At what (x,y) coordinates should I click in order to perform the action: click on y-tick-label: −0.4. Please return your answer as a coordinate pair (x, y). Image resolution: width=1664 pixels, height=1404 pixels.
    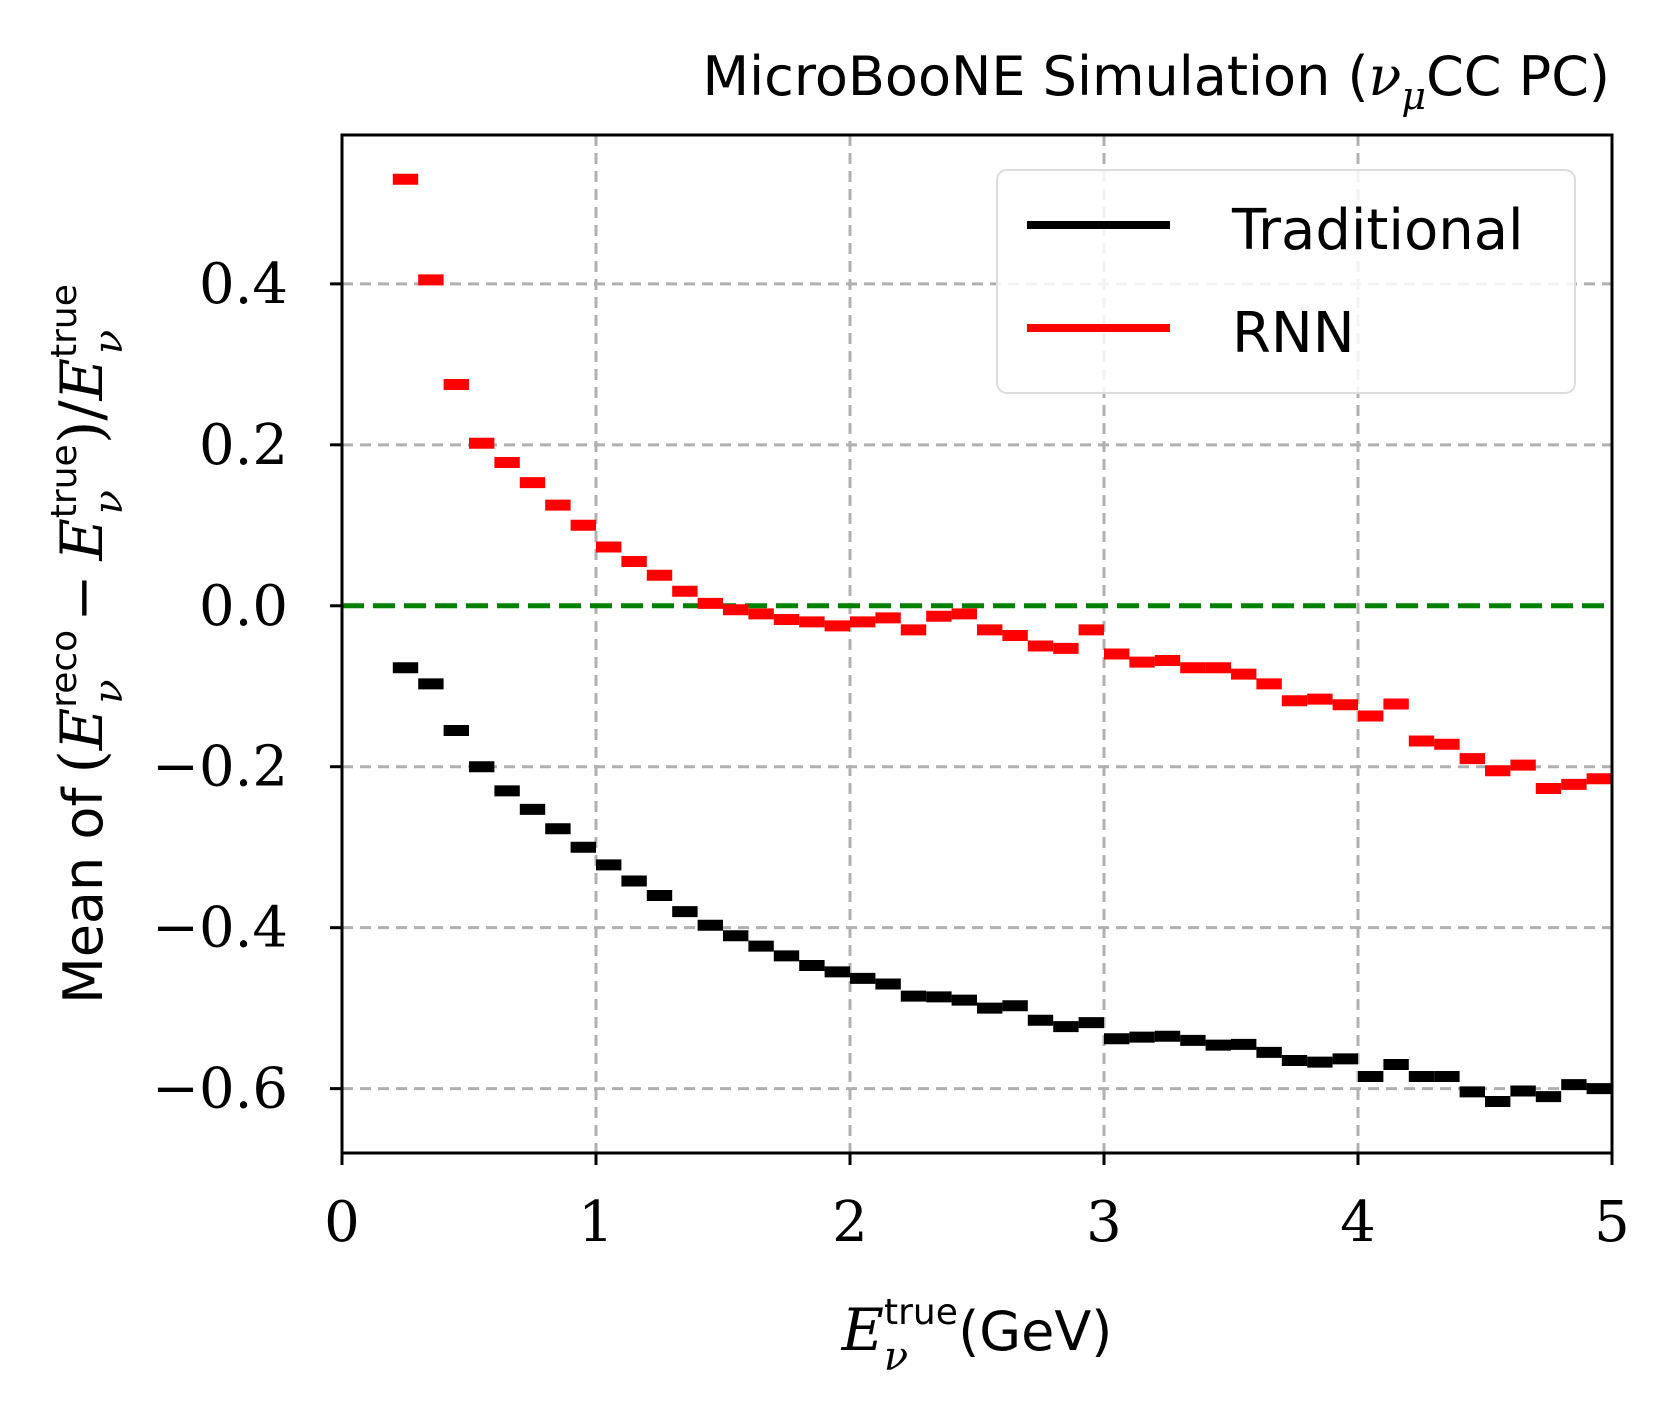
    Looking at the image, I should click on (220, 928).